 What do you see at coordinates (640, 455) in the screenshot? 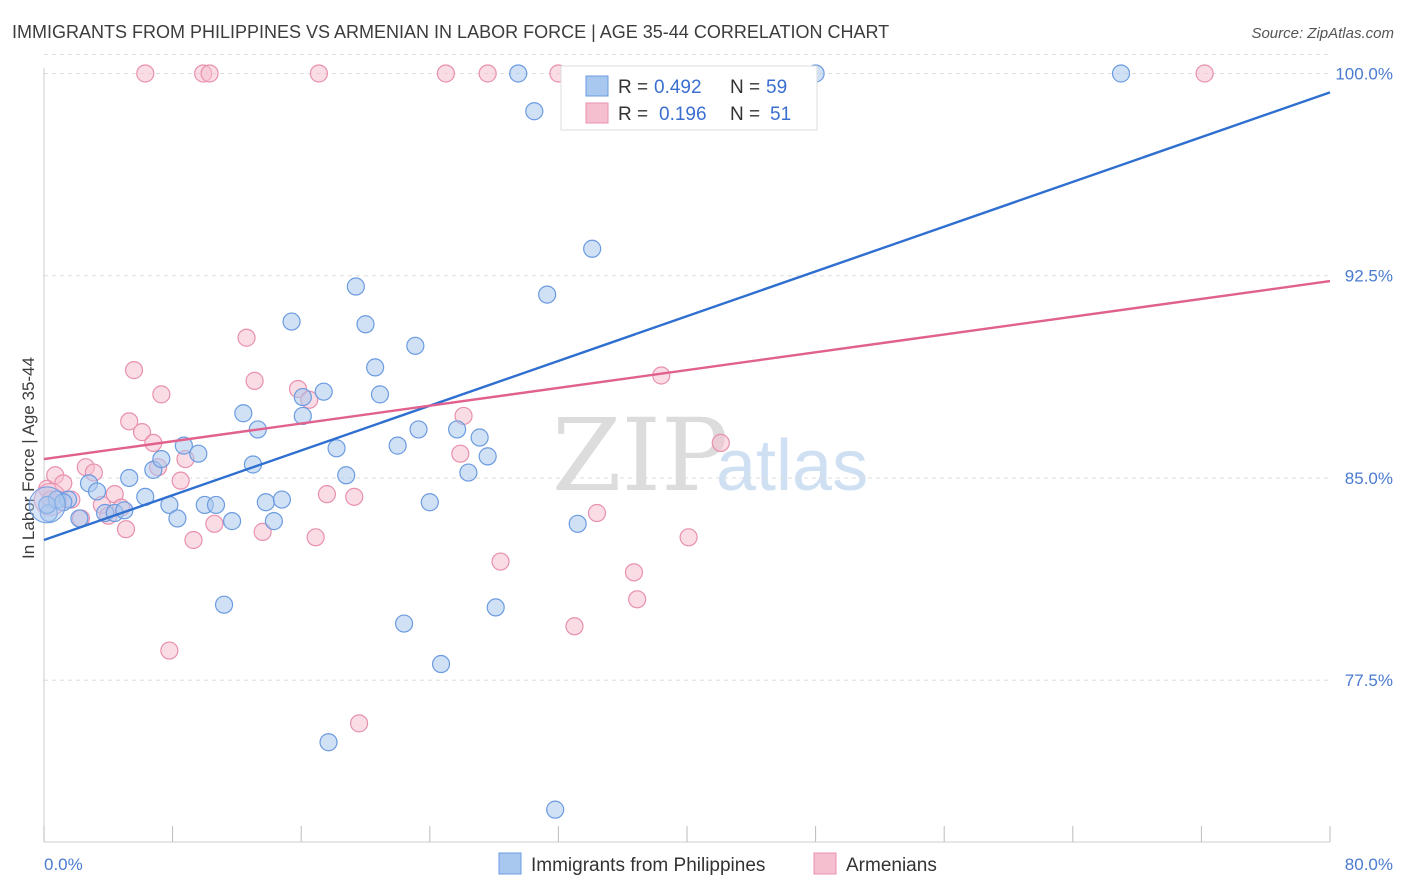
I see `watermark-zip: ZIP` at bounding box center [640, 455].